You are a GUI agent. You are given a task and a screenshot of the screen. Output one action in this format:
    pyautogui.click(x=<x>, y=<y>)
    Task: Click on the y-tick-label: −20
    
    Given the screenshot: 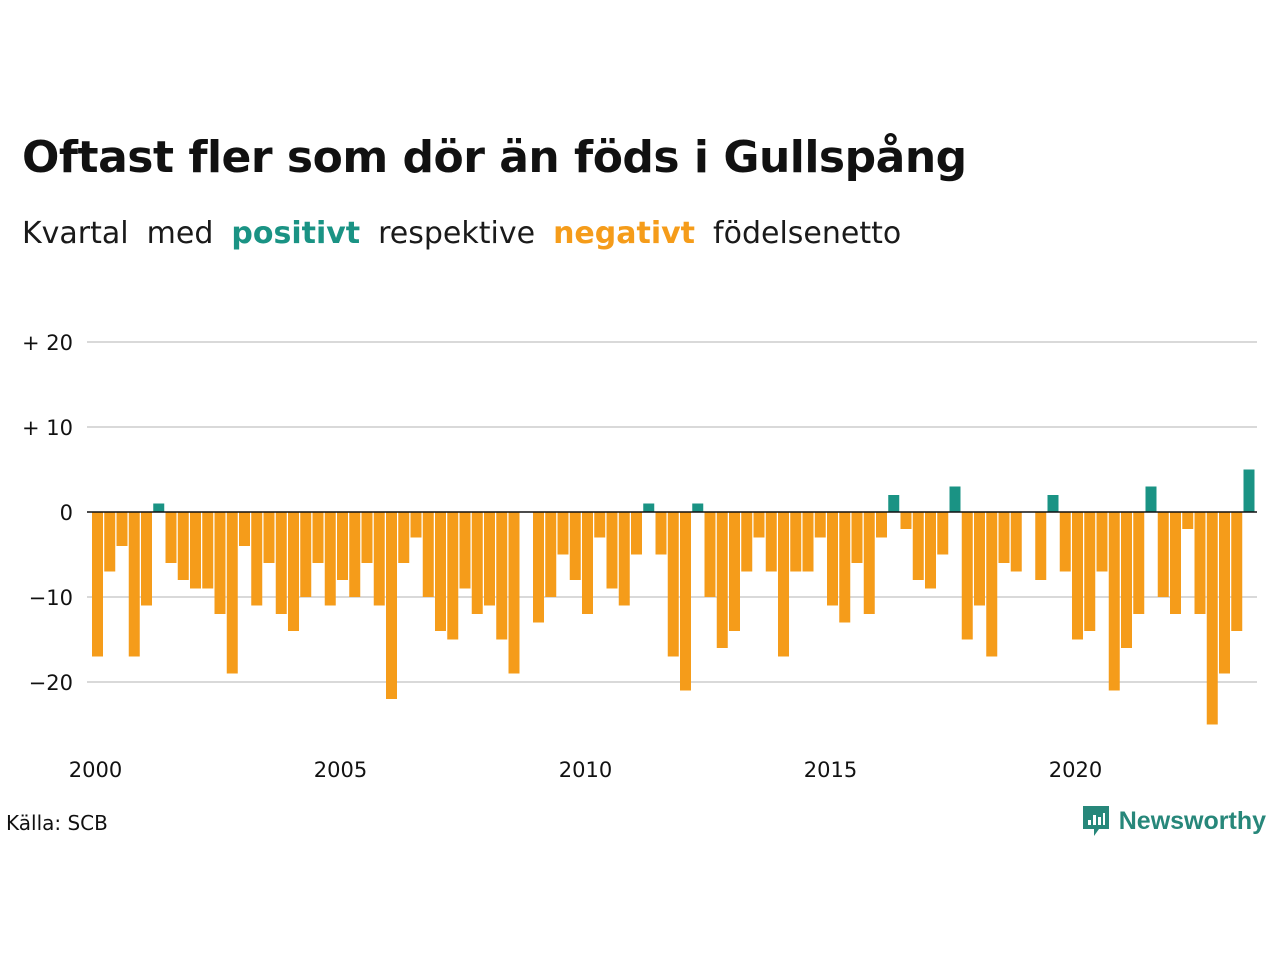 What is the action you would take?
    pyautogui.click(x=51, y=683)
    